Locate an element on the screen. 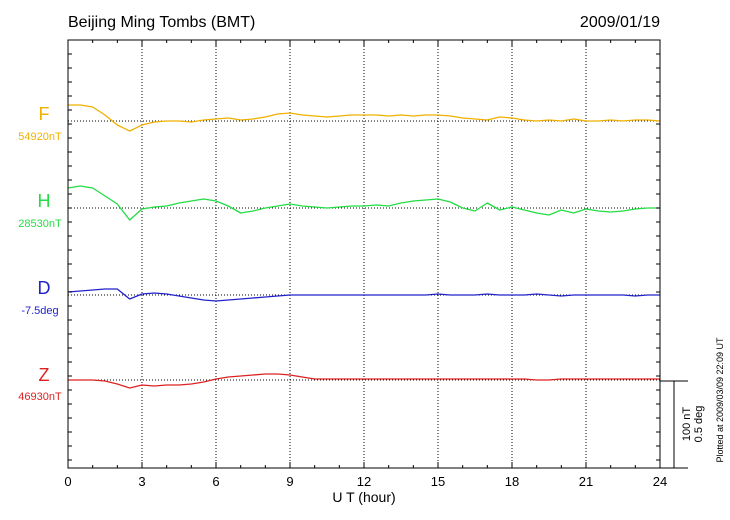 The image size is (730, 520). x-tick-label: 21 is located at coordinates (586, 481).